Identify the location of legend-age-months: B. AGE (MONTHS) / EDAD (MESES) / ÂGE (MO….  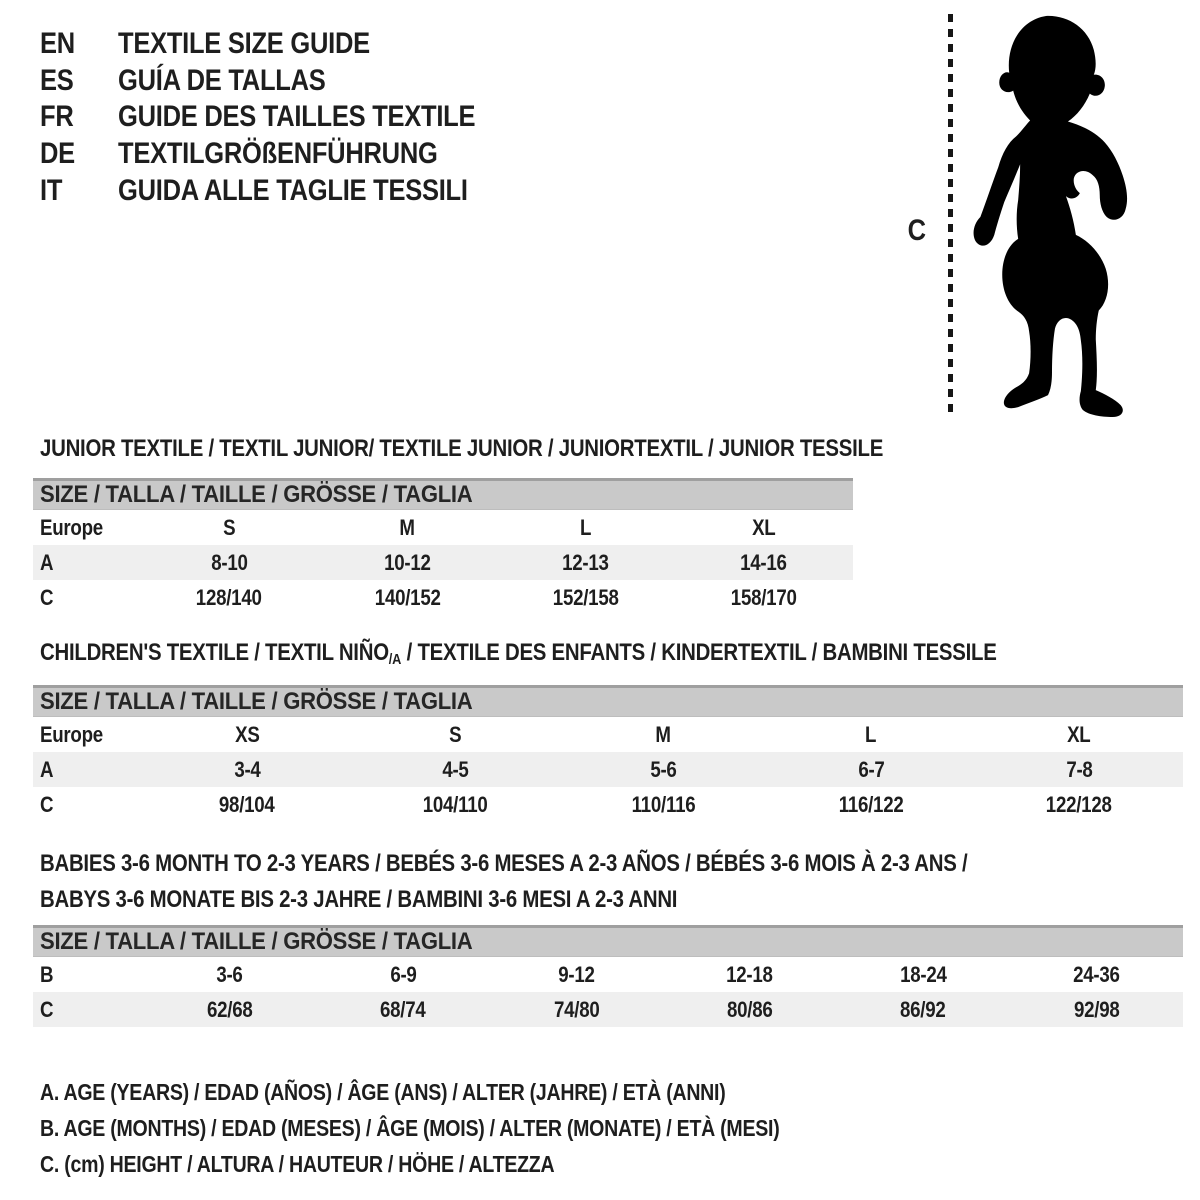
(410, 1127).